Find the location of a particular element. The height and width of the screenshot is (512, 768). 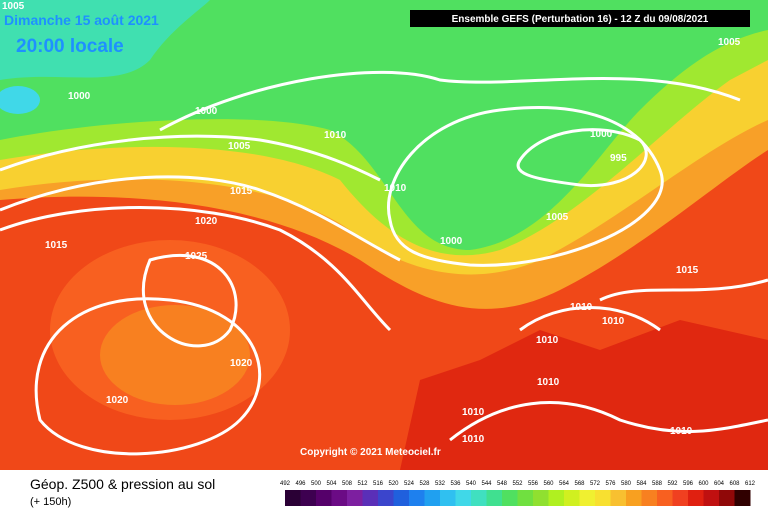

legend-label: 612 is located at coordinates (750, 484).